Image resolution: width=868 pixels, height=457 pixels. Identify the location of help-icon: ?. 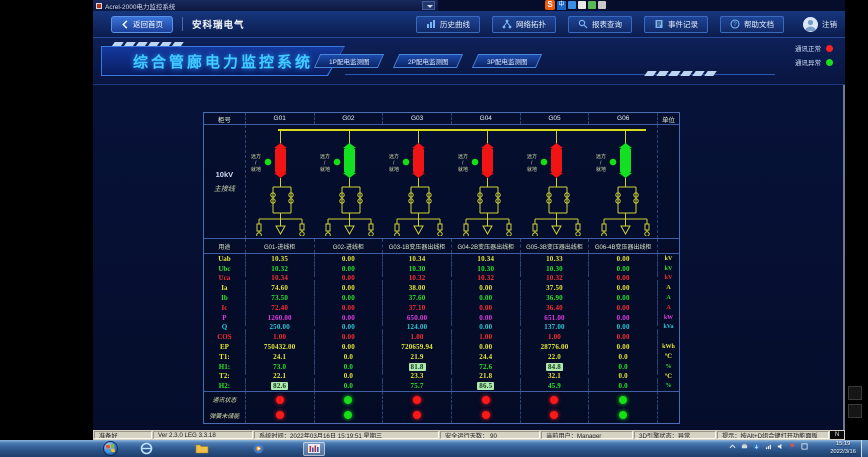
(735, 24).